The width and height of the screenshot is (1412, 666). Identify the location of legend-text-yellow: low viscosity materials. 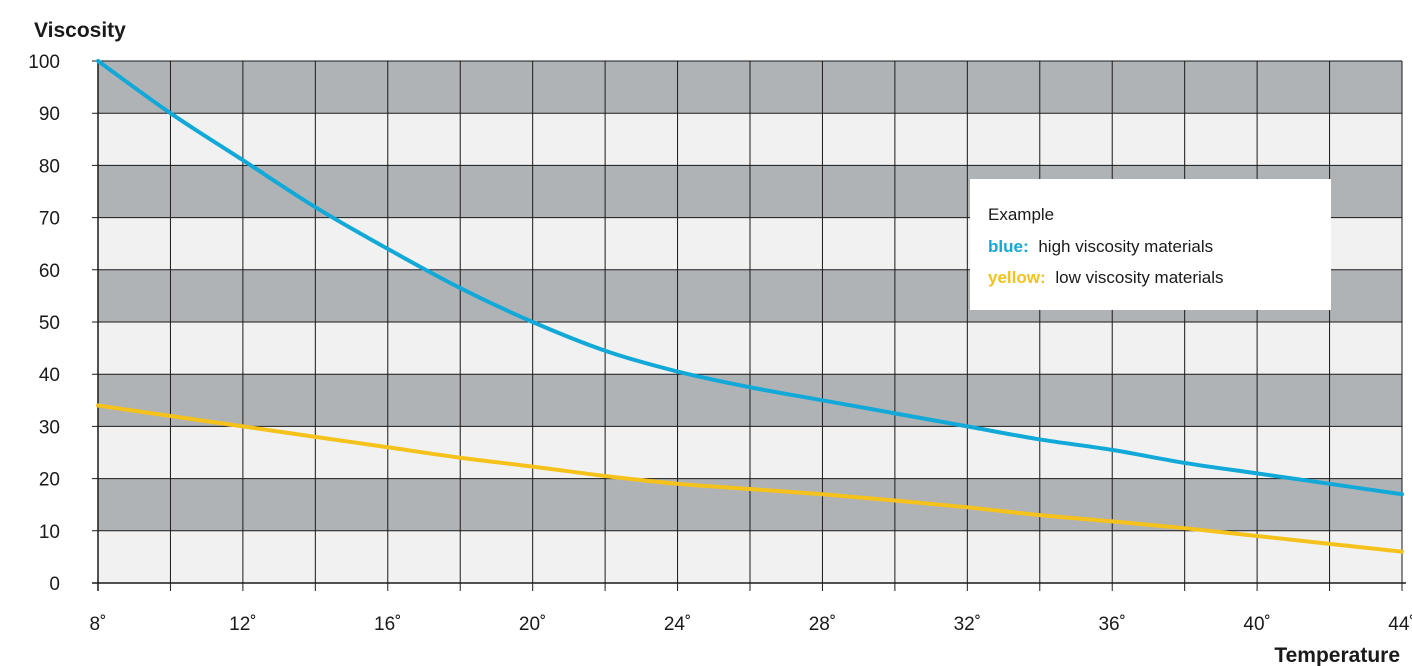
(1139, 277).